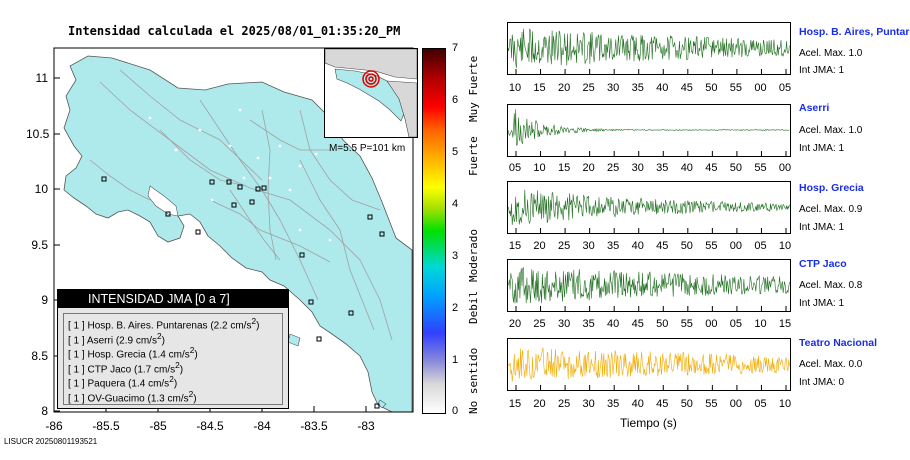 This screenshot has height=460, width=910. I want to click on x-tick-label: -86, so click(54, 426).